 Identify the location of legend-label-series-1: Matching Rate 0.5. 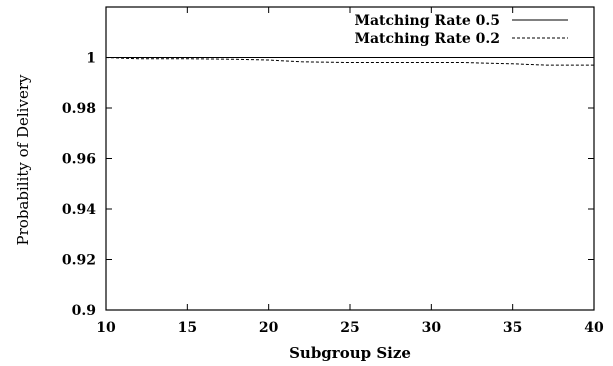
(427, 21).